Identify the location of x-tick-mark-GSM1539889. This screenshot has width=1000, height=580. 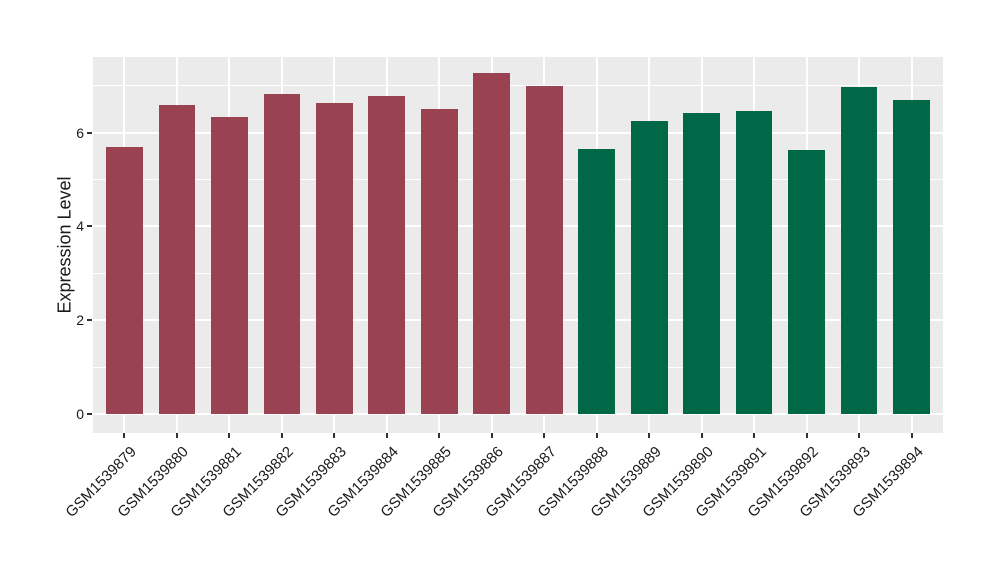
(649, 435).